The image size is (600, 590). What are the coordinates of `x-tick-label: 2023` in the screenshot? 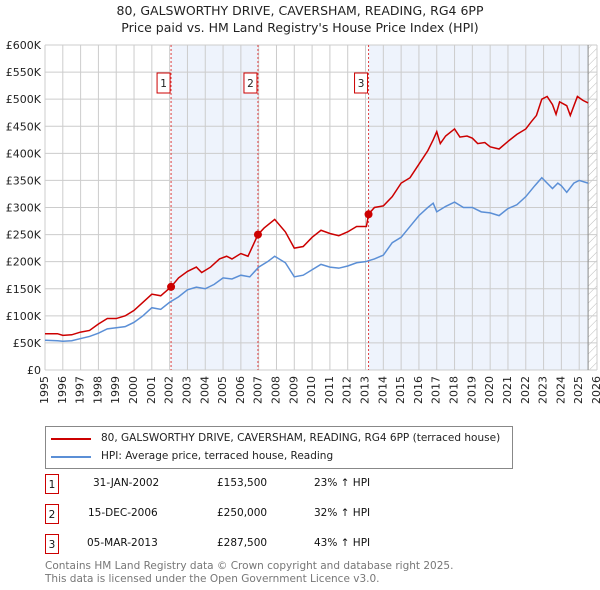 It's located at (543, 390).